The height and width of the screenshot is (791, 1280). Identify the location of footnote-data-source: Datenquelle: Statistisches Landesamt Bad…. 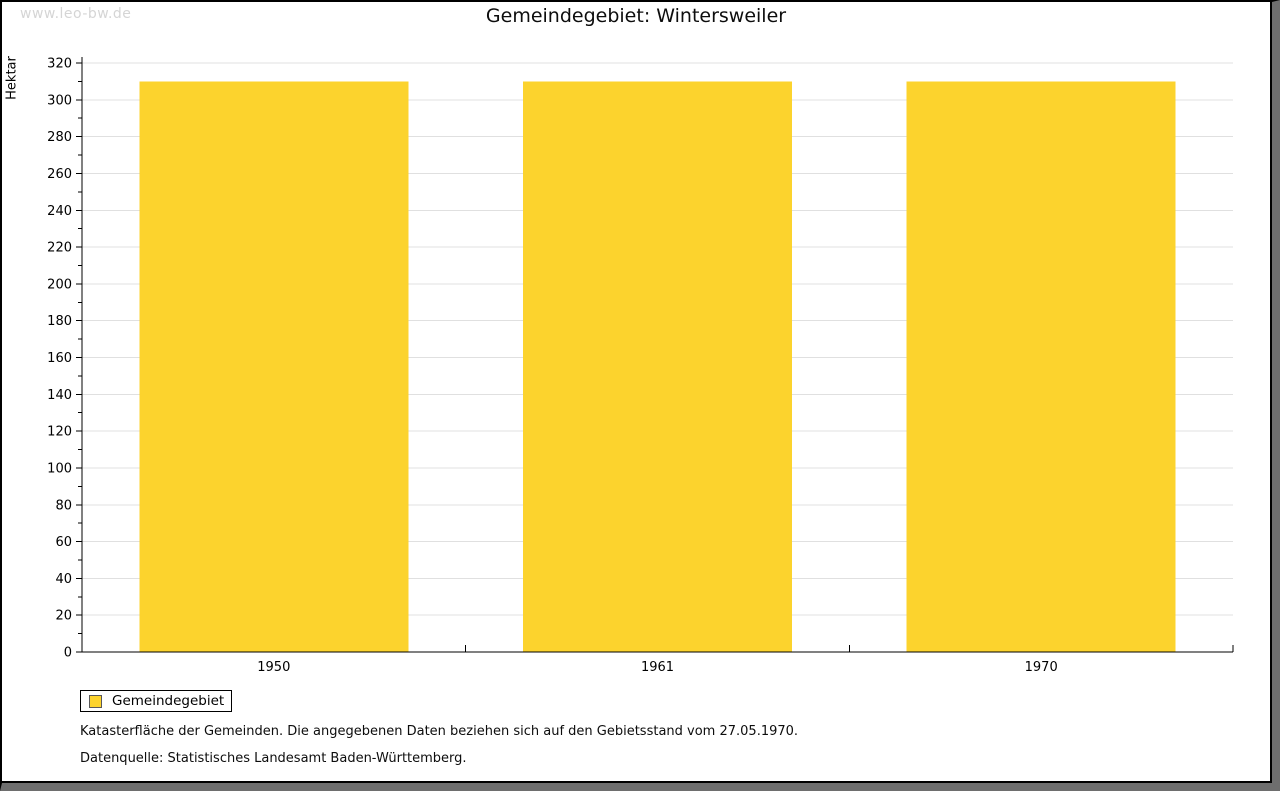
(273, 758).